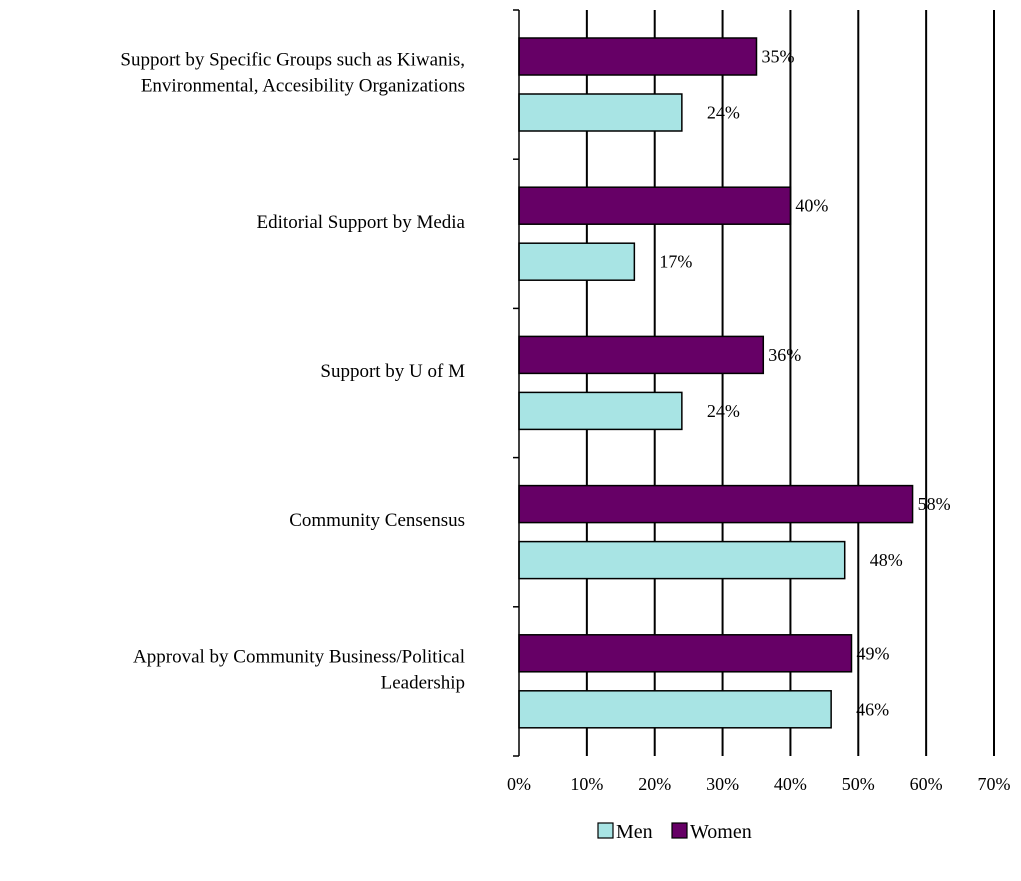  I want to click on legend: Men Women, so click(674, 832).